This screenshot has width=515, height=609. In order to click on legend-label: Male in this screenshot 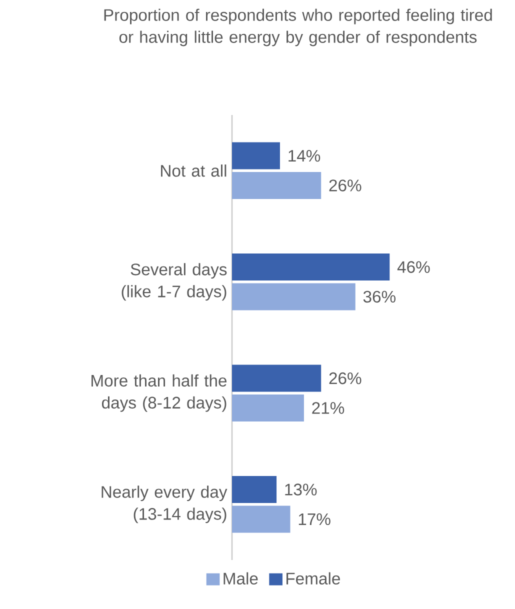, I will do `click(241, 578)`.